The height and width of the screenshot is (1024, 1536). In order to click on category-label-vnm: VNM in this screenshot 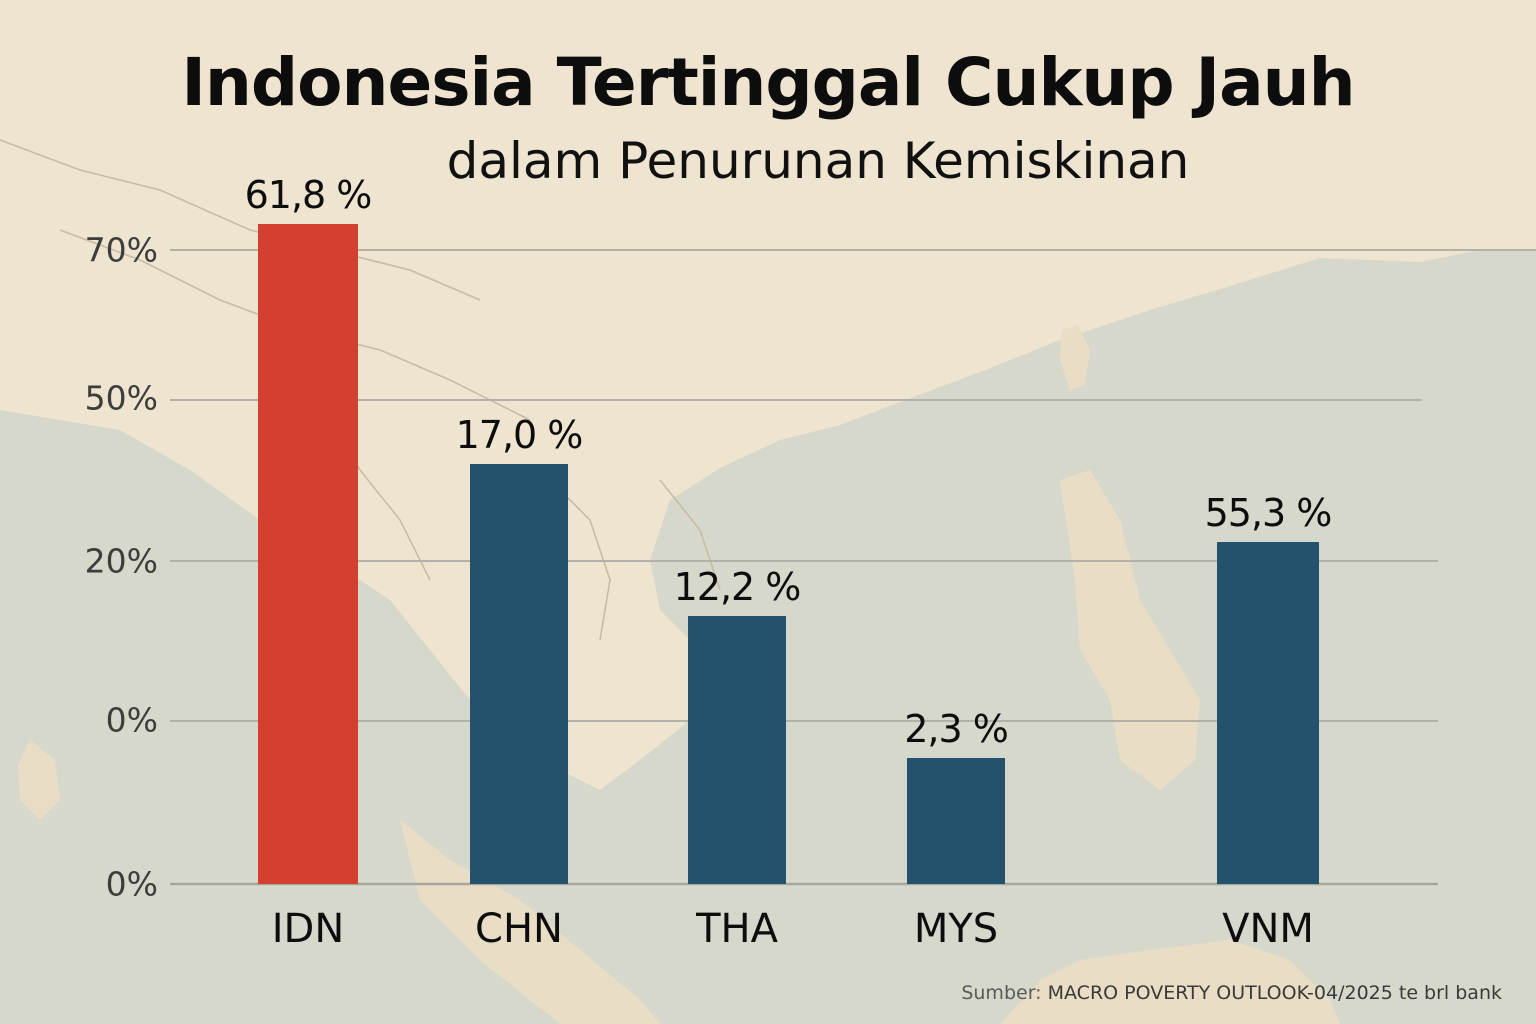, I will do `click(1268, 929)`.